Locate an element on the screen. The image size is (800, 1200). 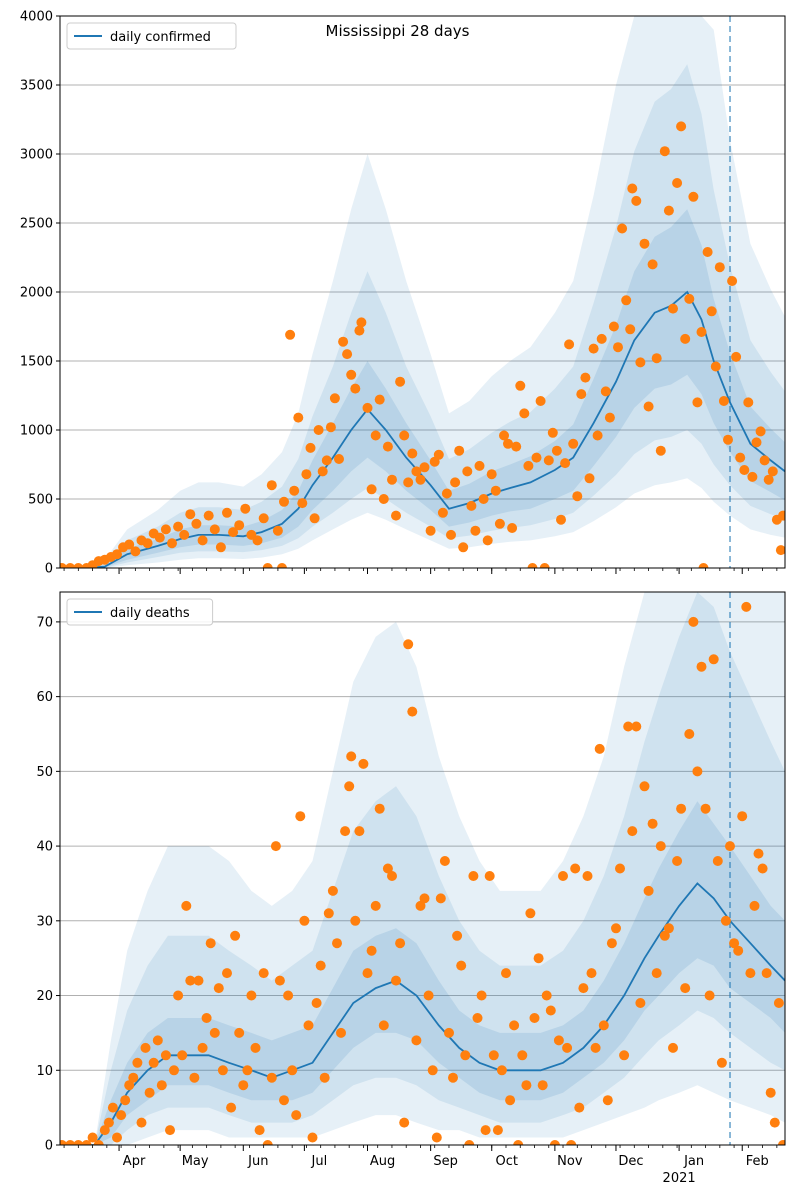
y-tick-label: 60 is located at coordinates (44, 697).